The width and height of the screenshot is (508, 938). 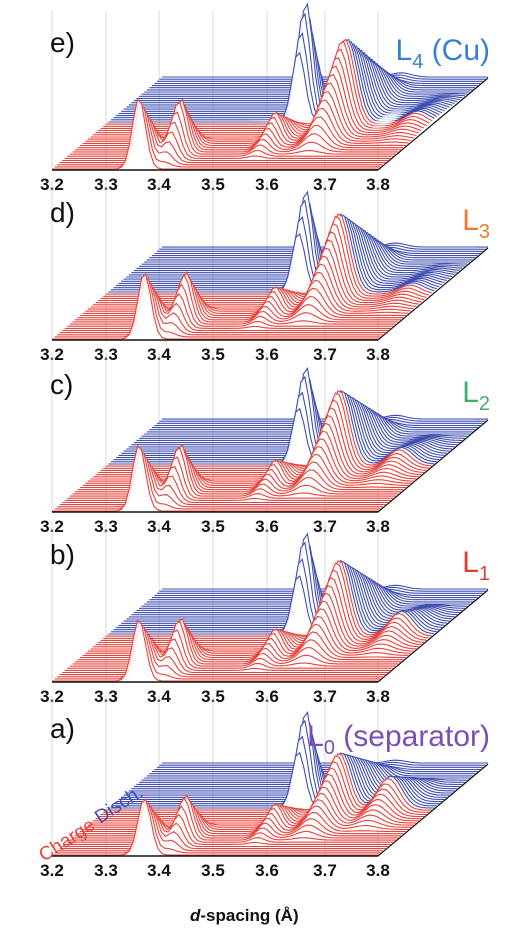 What do you see at coordinates (62, 212) in the screenshot?
I see `panel-letter: d)` at bounding box center [62, 212].